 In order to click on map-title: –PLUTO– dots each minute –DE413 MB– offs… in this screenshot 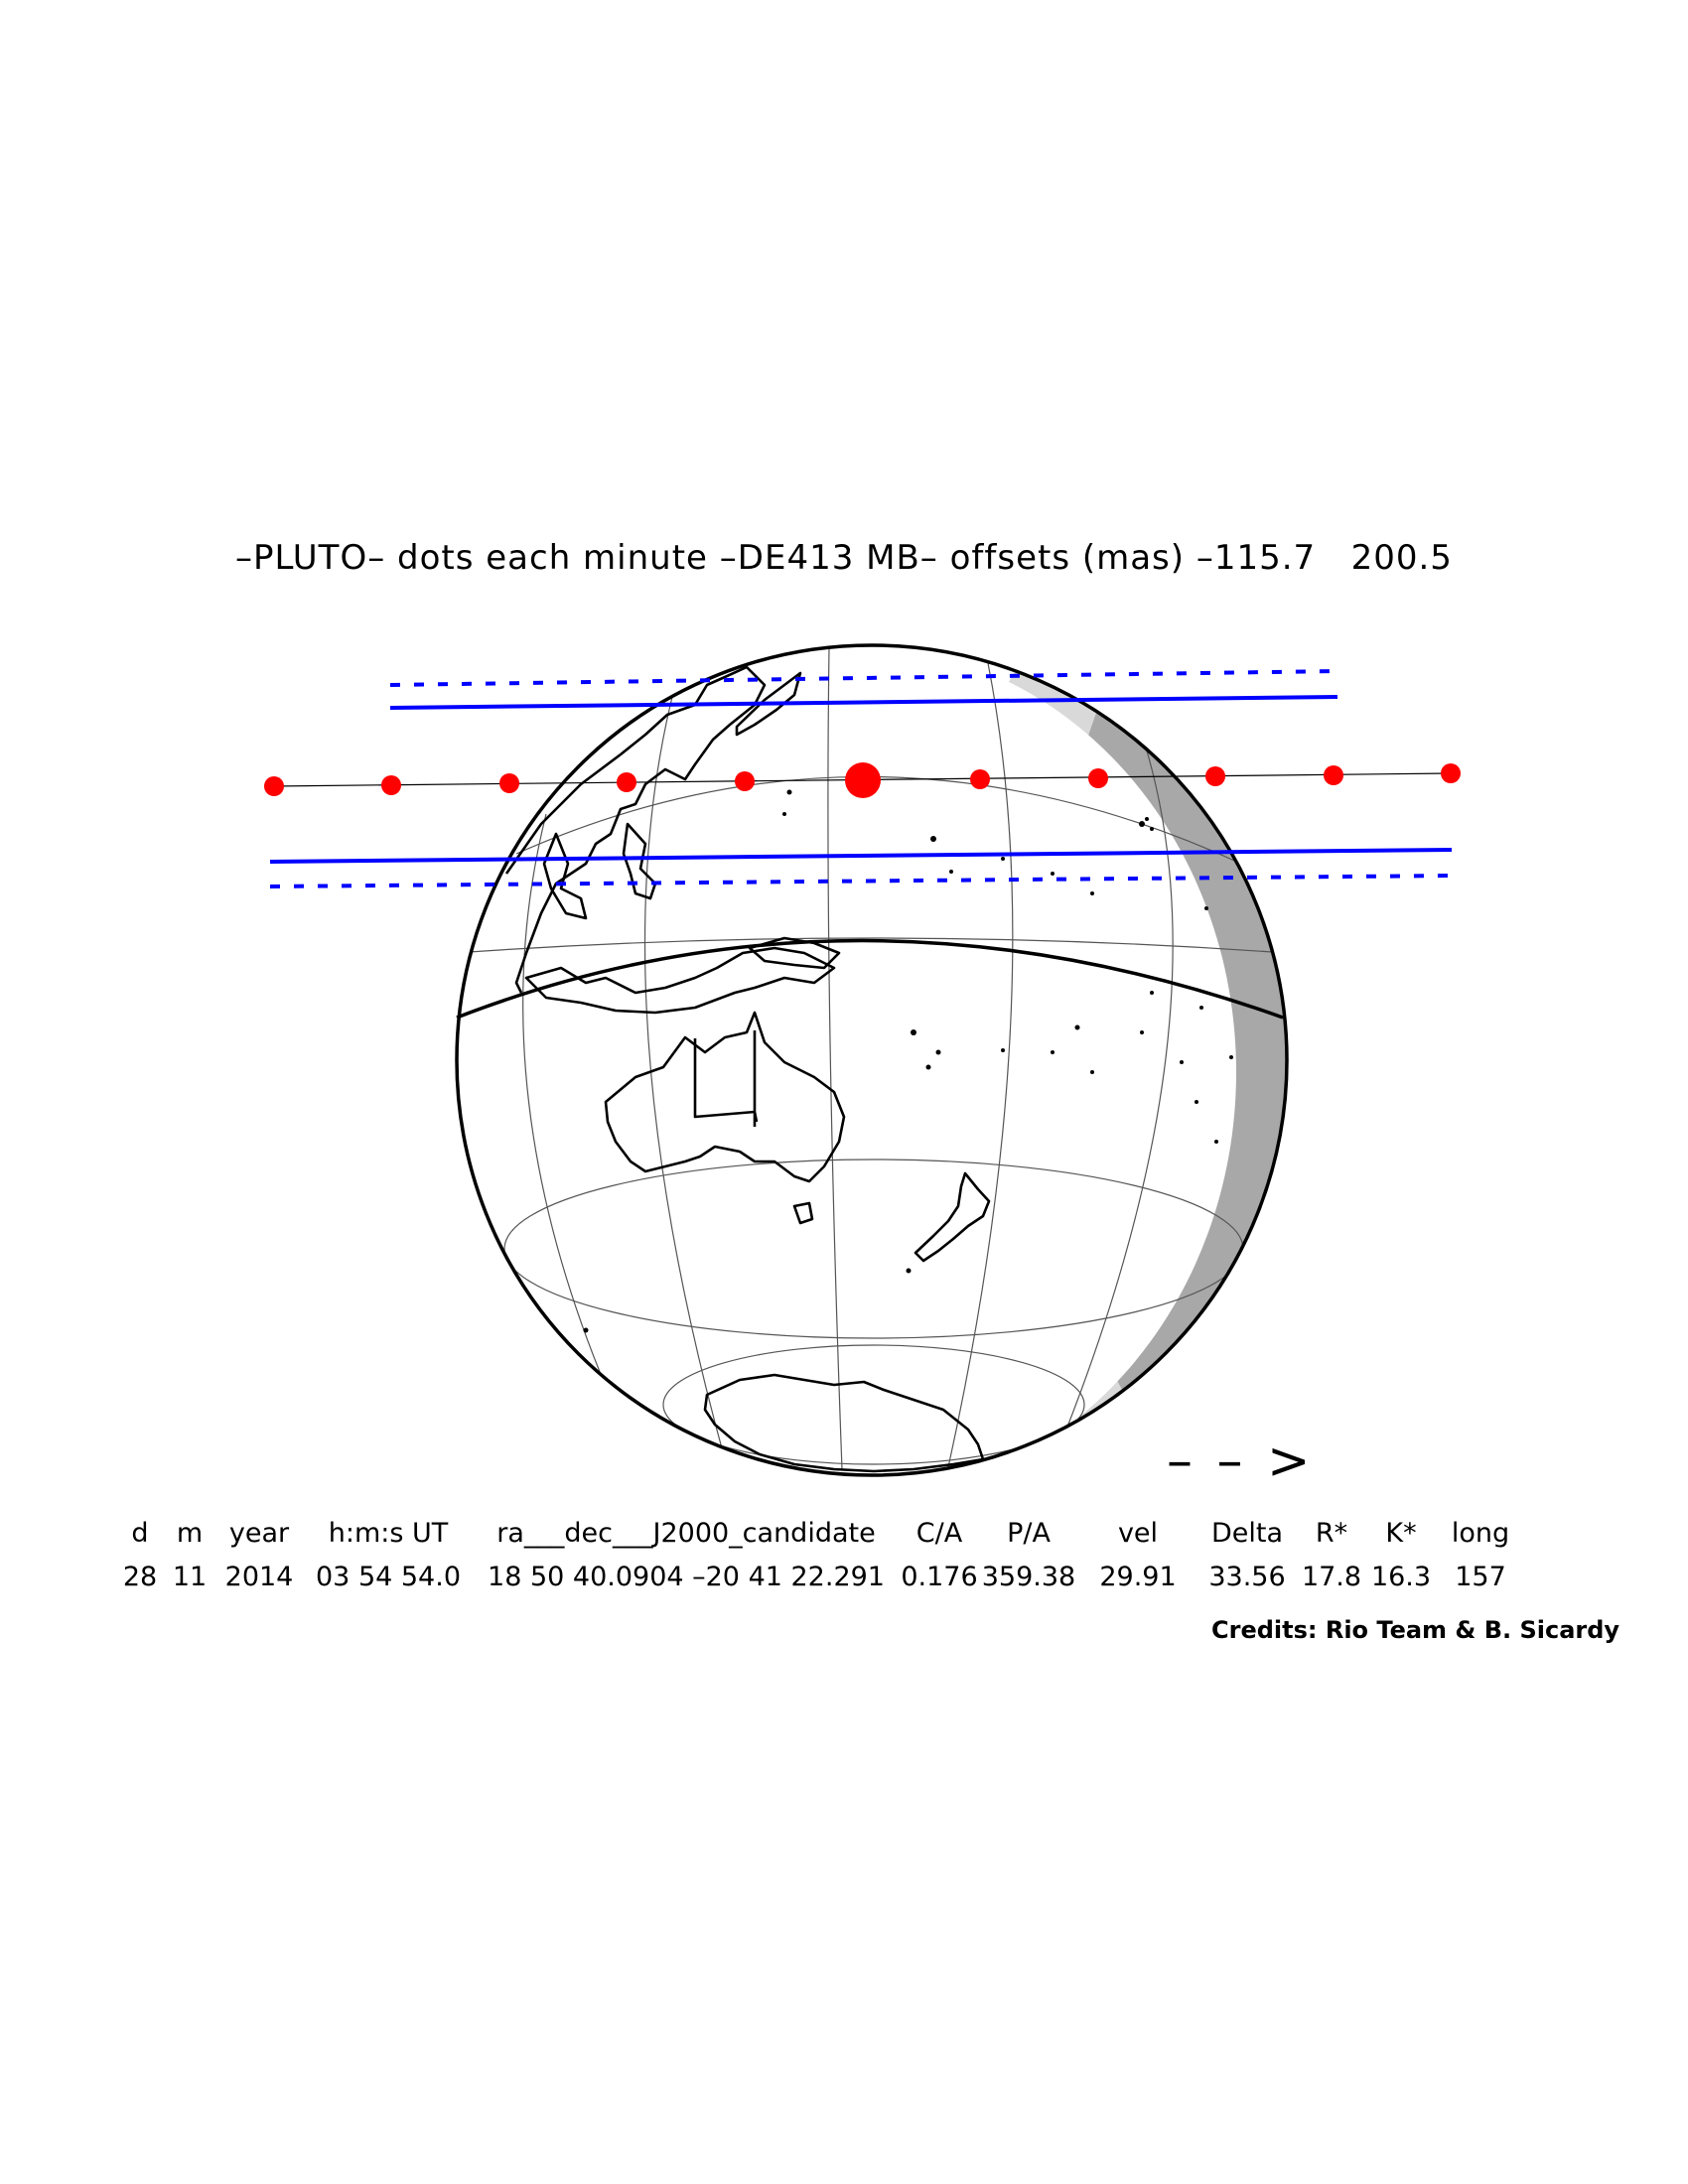, I will do `click(844, 558)`.